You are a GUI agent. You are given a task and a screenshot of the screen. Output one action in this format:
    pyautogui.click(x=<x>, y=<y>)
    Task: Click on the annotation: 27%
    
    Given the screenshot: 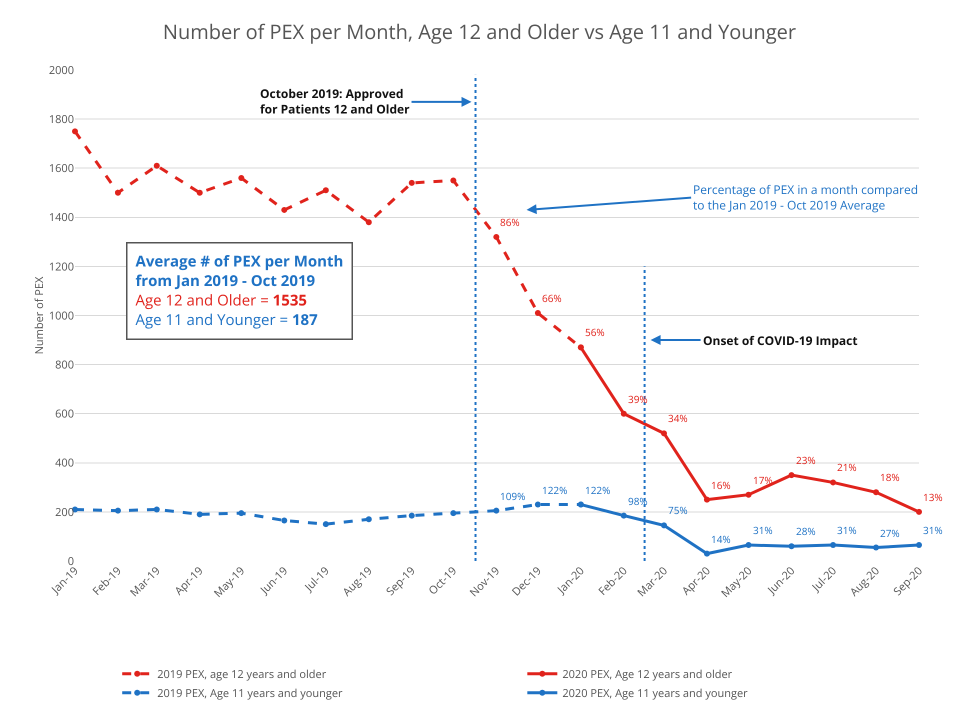 What is the action you would take?
    pyautogui.click(x=890, y=533)
    